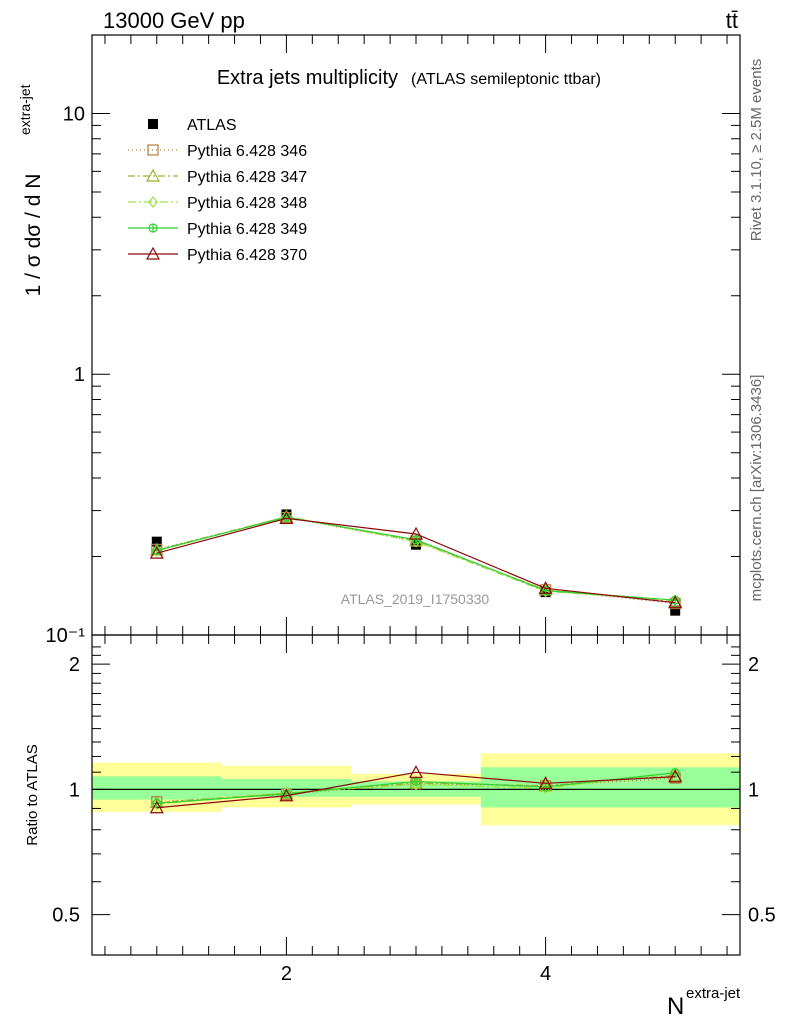  I want to click on x-tick-label-1: 4, so click(545, 974).